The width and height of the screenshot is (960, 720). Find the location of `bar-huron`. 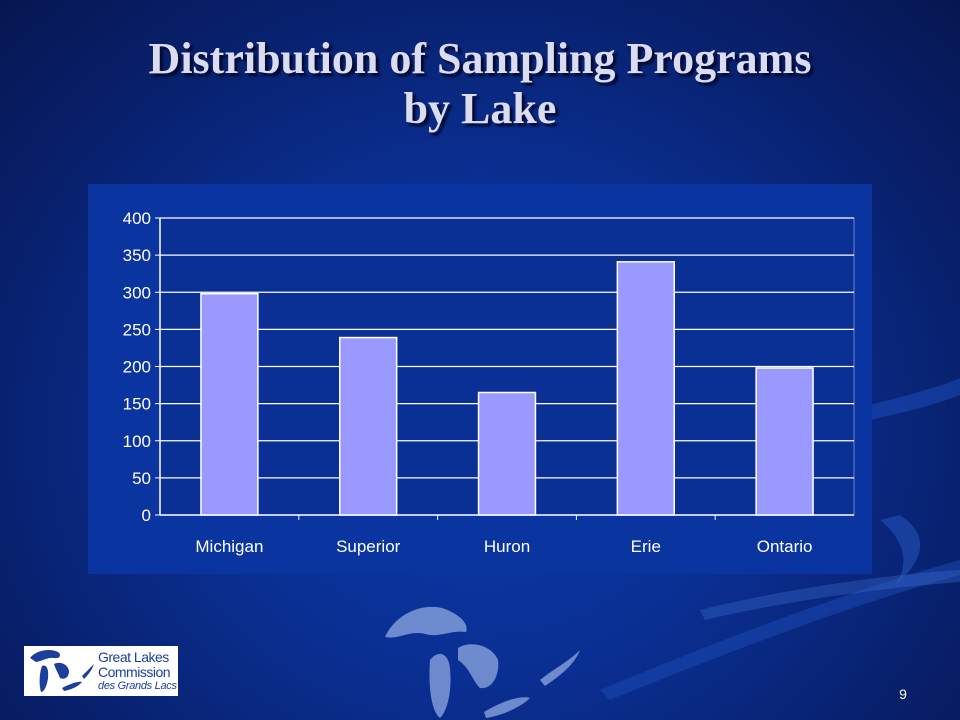

bar-huron is located at coordinates (507, 453).